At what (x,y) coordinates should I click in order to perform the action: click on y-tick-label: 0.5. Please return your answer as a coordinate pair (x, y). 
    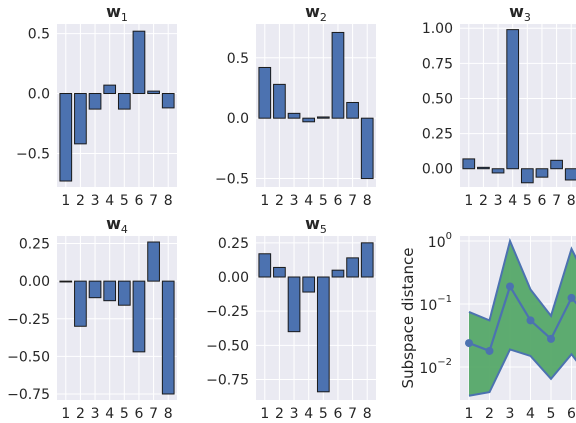
    Looking at the image, I should click on (238, 59).